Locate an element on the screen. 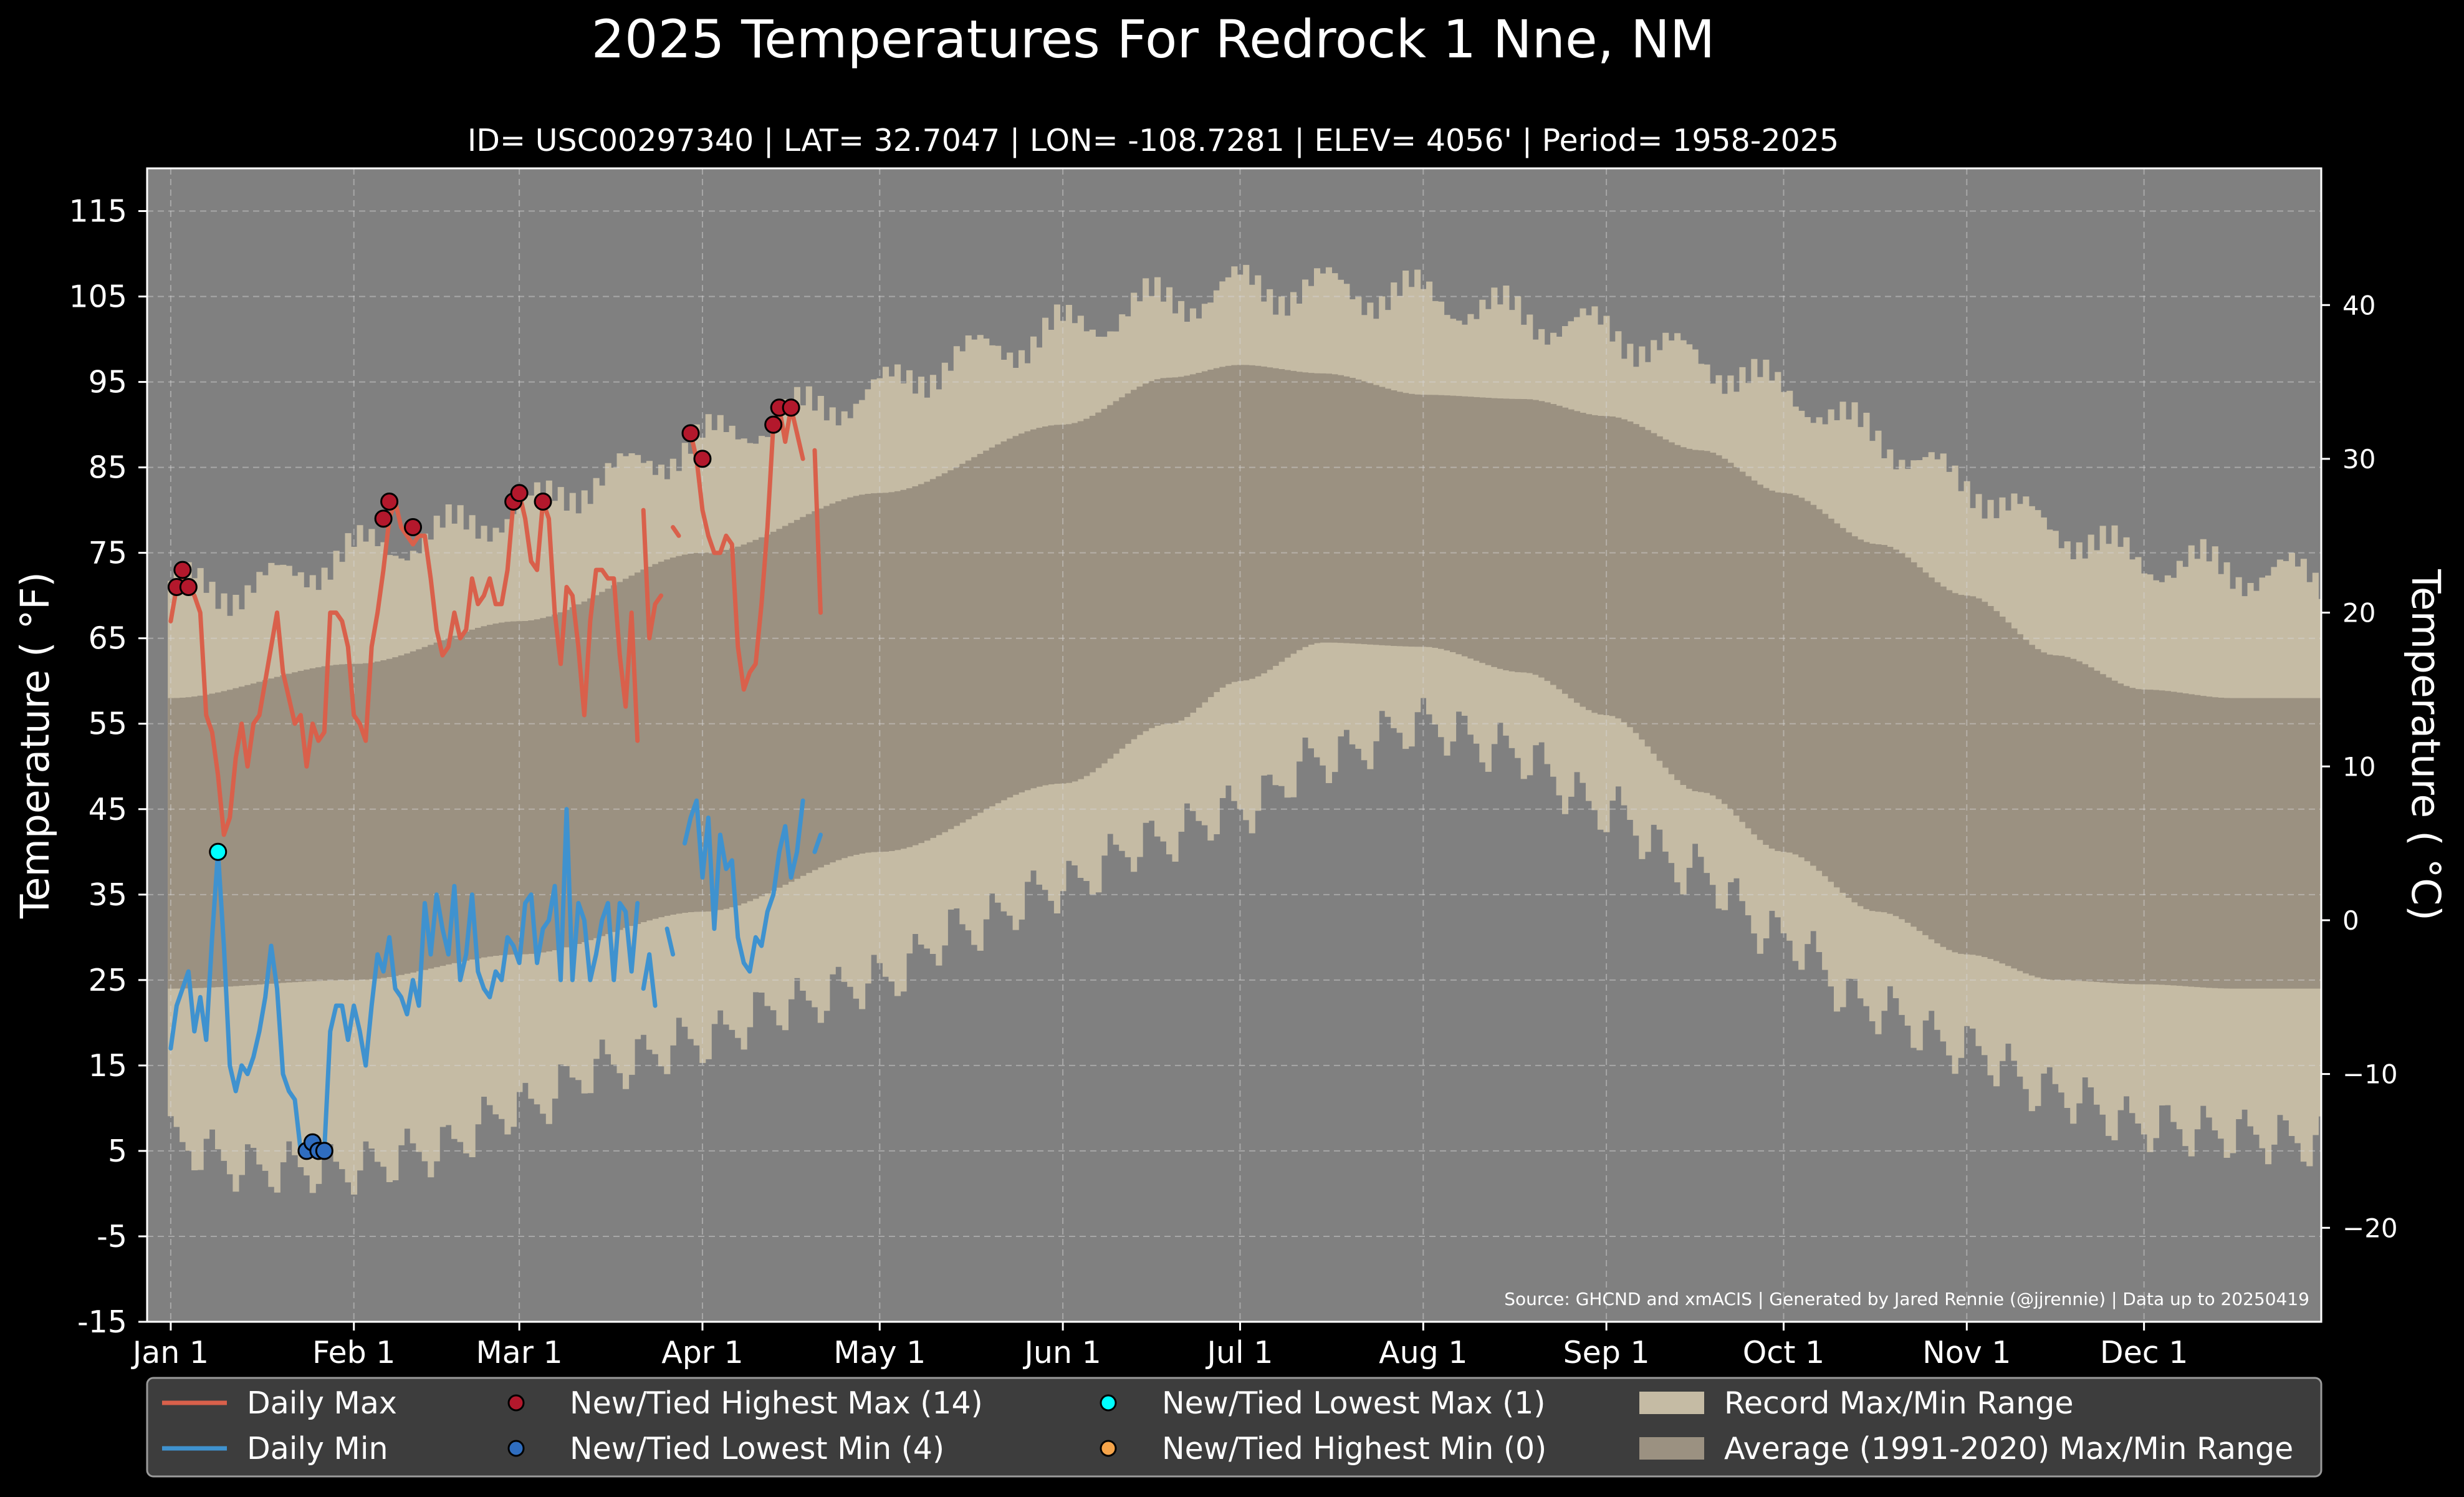  legend-label: New/Tied Lowest Min (4) is located at coordinates (757, 1448).